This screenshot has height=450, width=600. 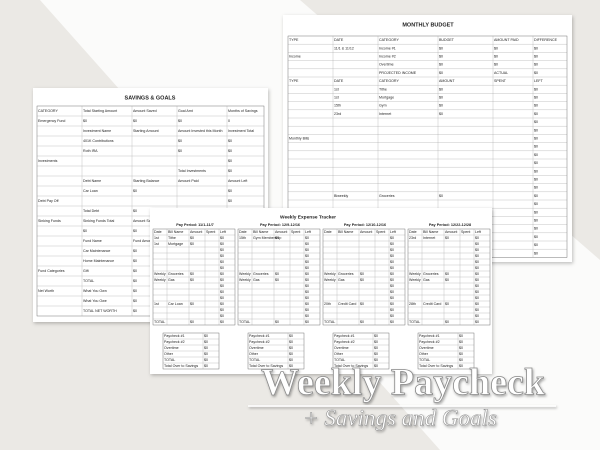 I want to click on table-cell: Goal Amt, so click(x=185, y=111).